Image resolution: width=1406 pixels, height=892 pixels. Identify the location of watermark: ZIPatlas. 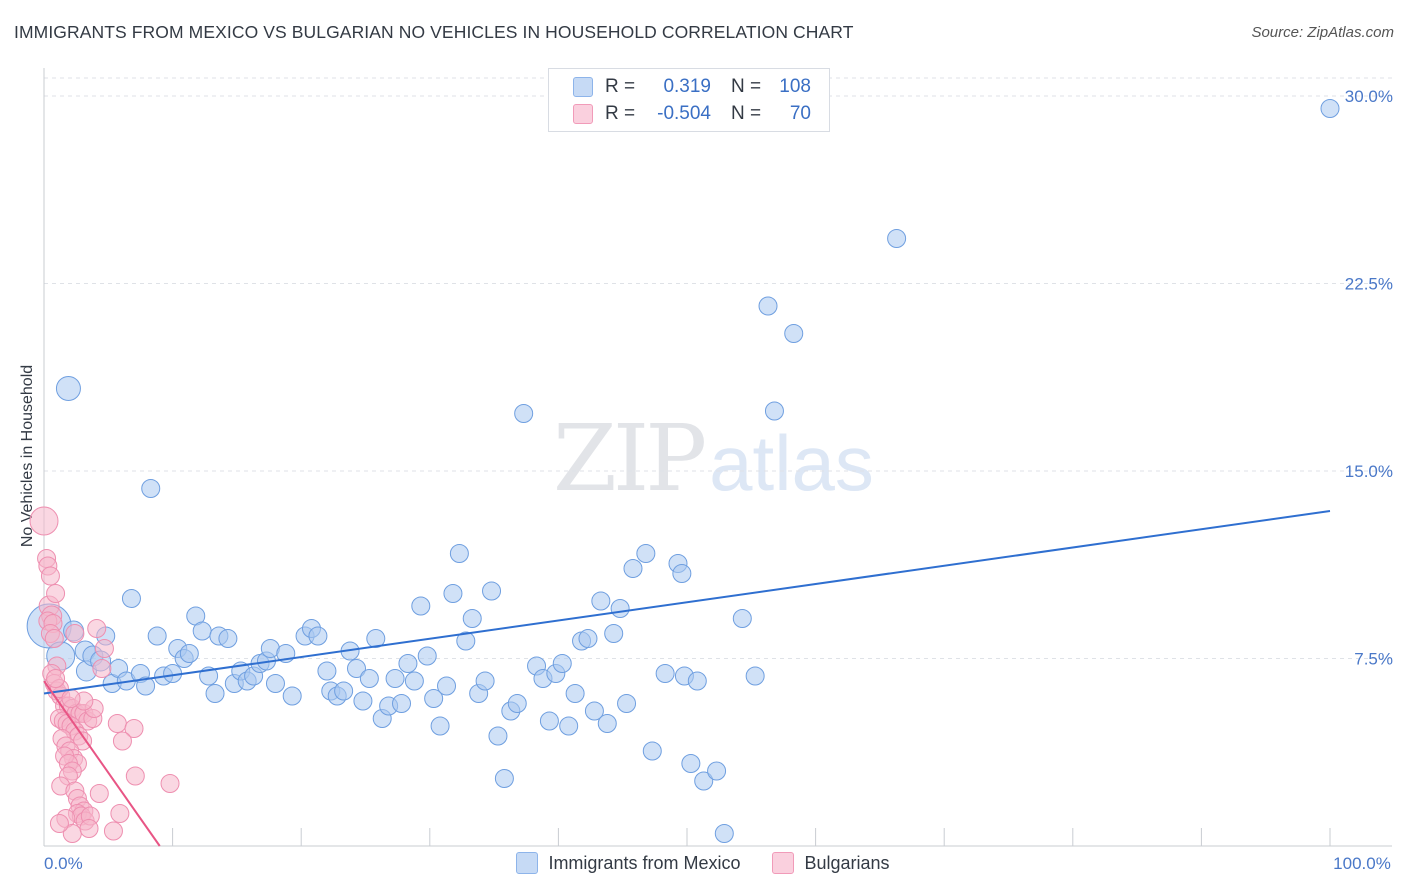
(713, 458).